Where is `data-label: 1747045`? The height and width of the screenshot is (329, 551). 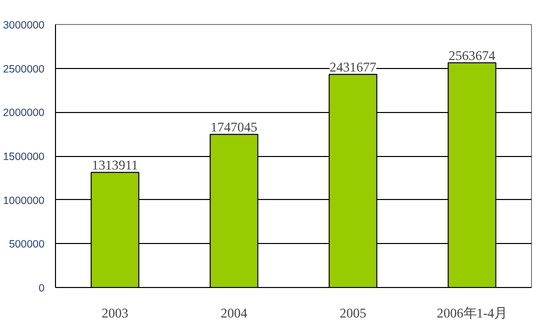
data-label: 1747045 is located at coordinates (234, 126).